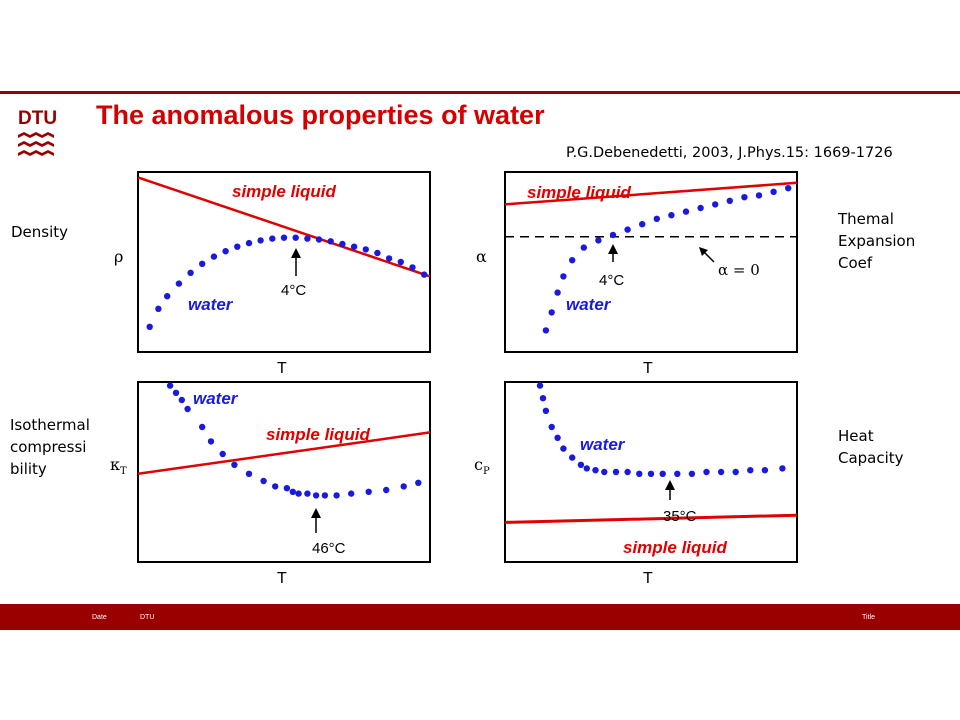  I want to click on logo-text: DTU, so click(38, 118).